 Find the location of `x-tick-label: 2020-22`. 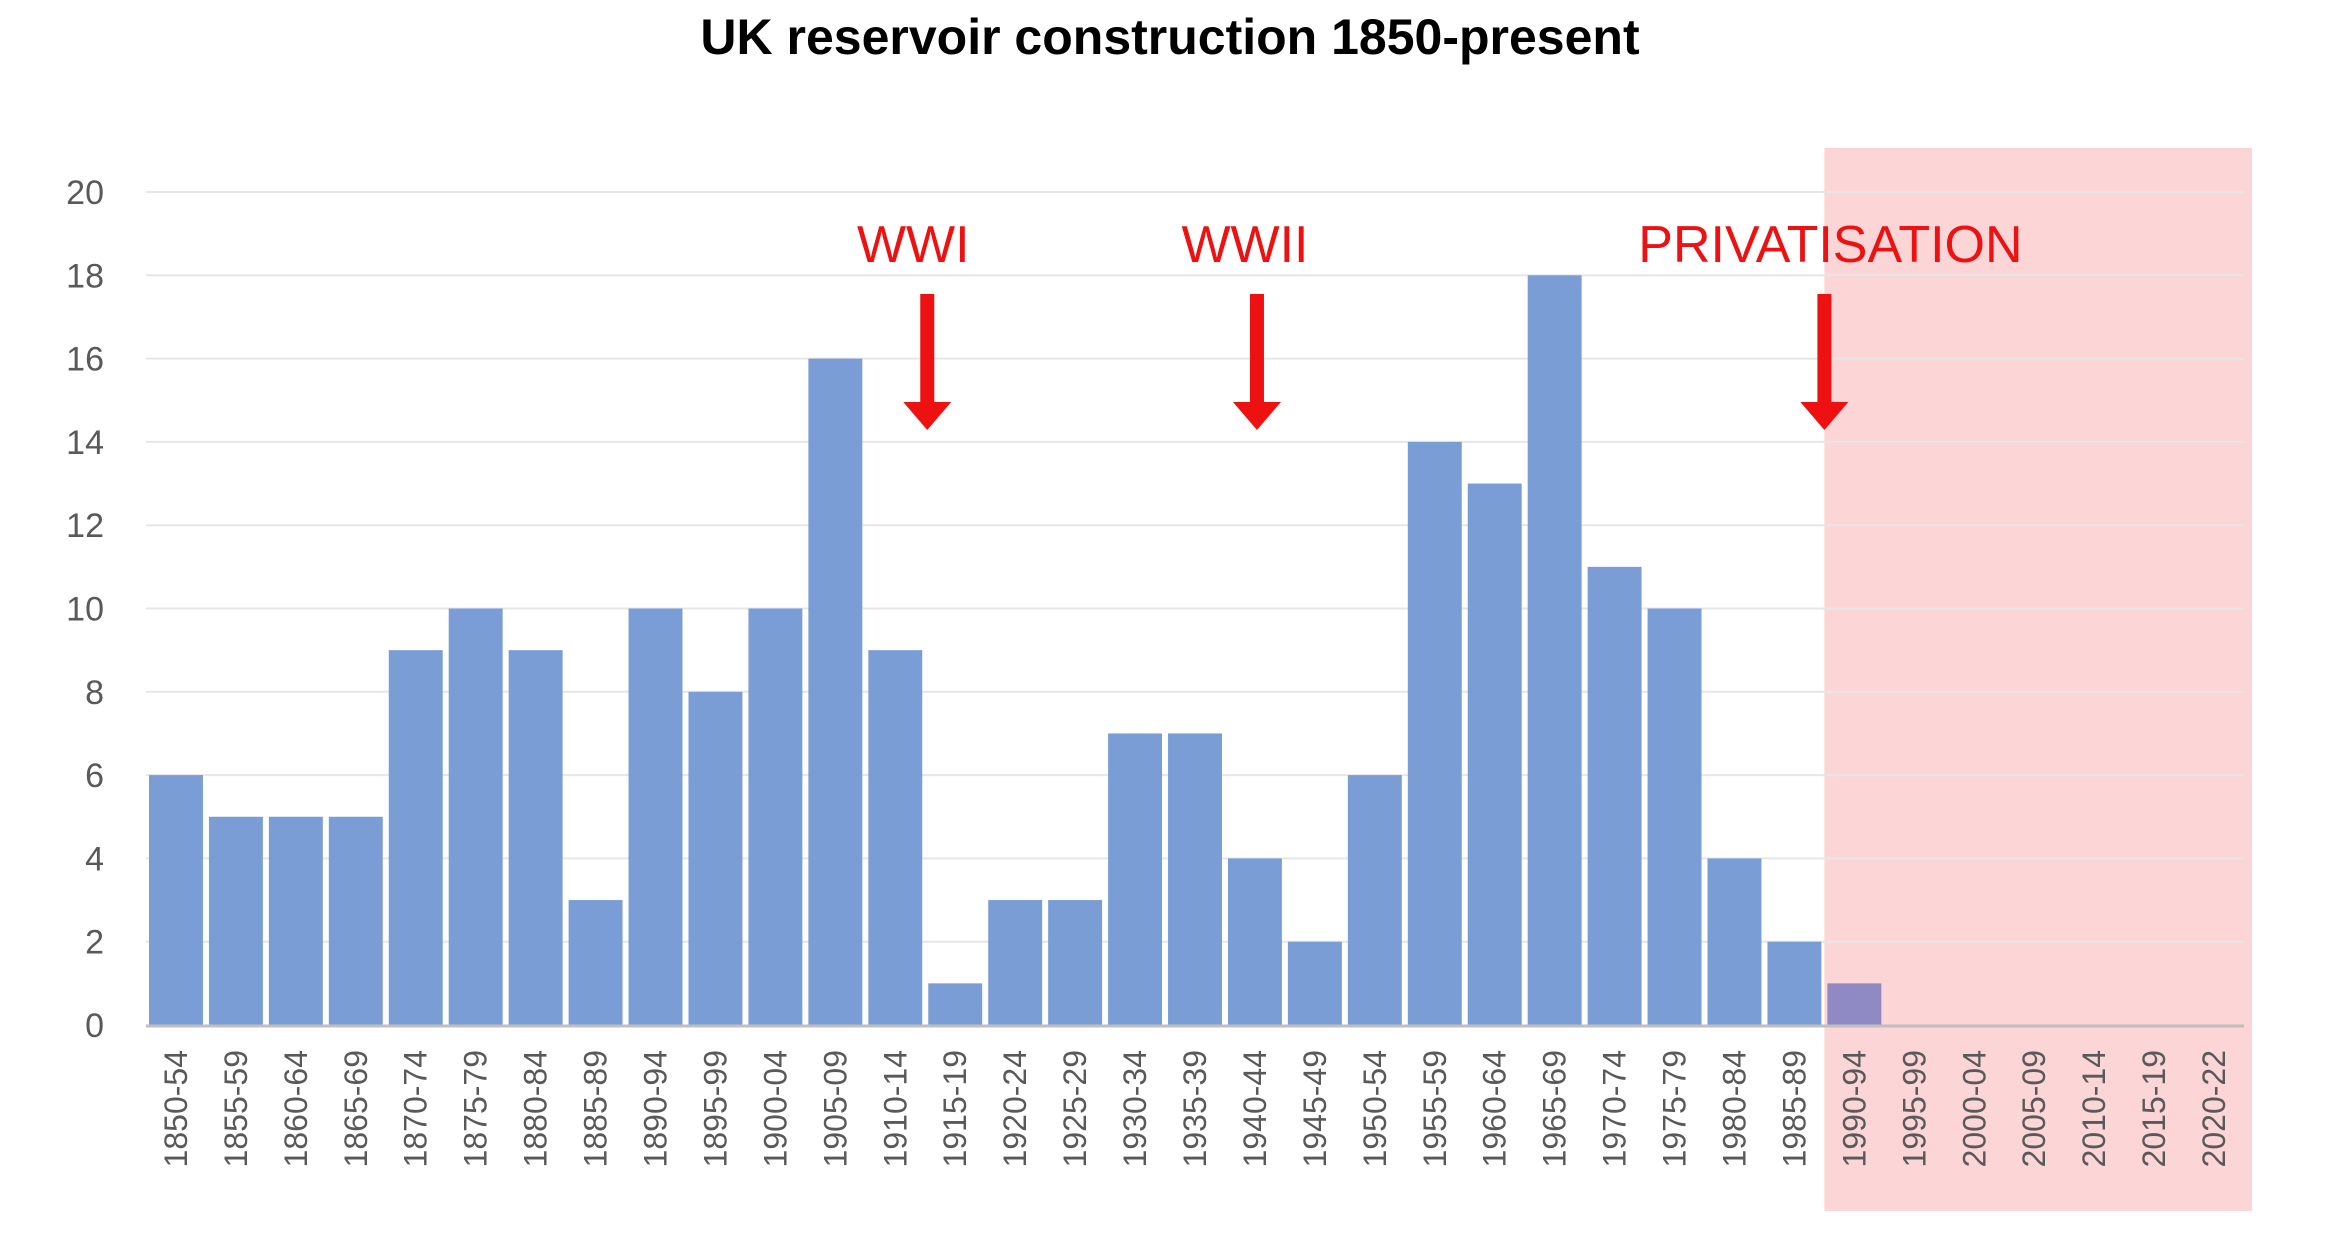

x-tick-label: 2020-22 is located at coordinates (2214, 1108).